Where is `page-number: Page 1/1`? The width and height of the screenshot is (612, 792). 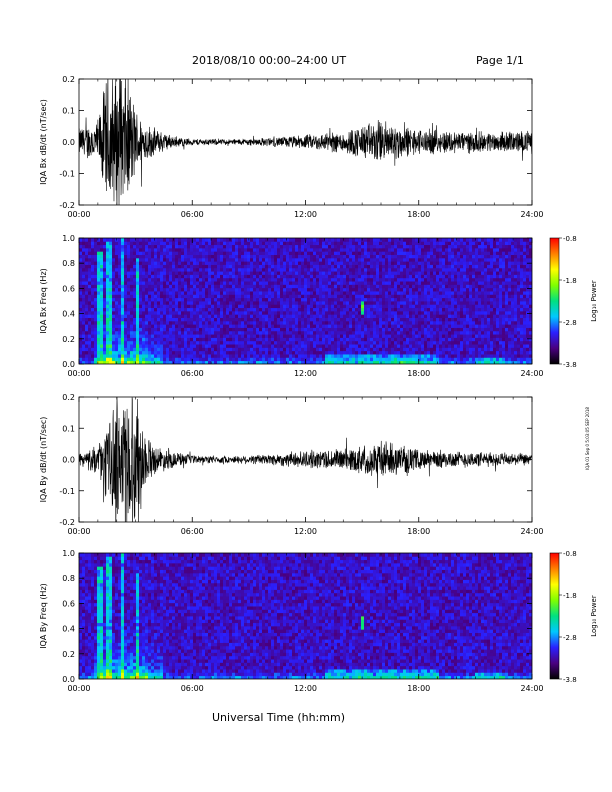
page-number: Page 1/1 is located at coordinates (500, 60).